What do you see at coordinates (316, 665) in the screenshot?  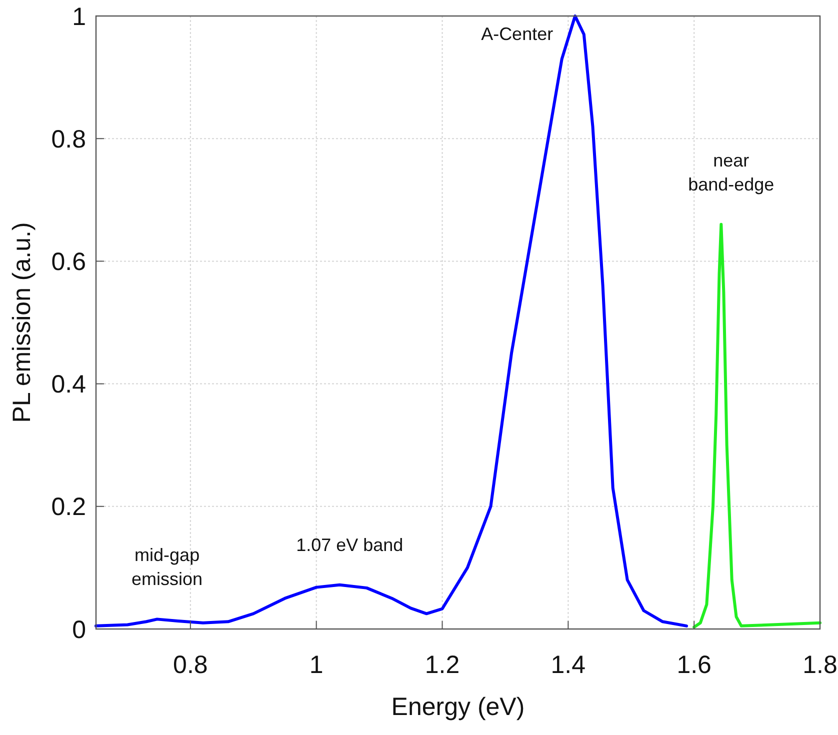 I see `x-tick-label: 1` at bounding box center [316, 665].